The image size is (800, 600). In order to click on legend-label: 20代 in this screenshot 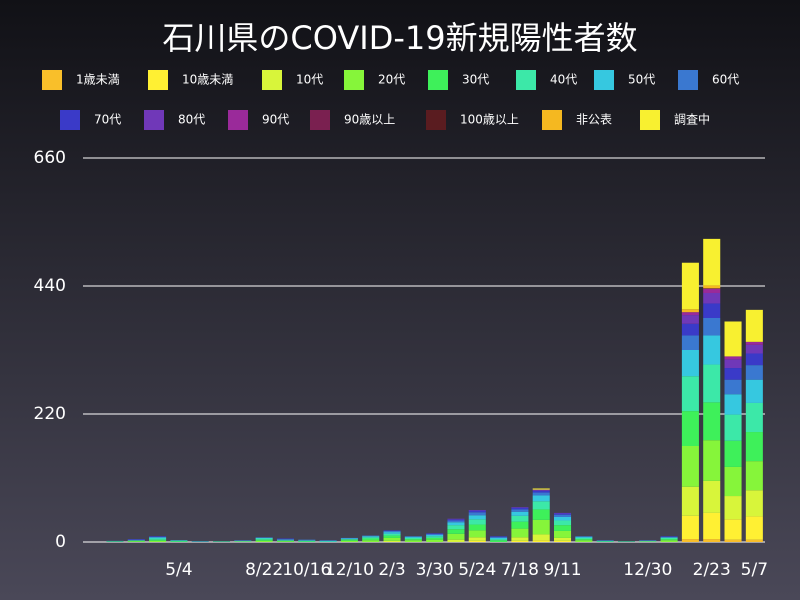, I will do `click(391, 80)`.